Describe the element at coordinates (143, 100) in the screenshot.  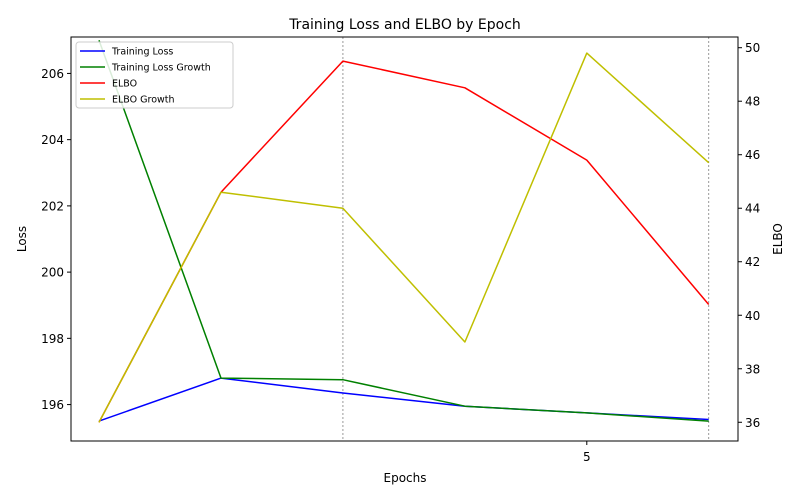
I see `legend-label-elbo-growth: ELBO Growth` at that location.